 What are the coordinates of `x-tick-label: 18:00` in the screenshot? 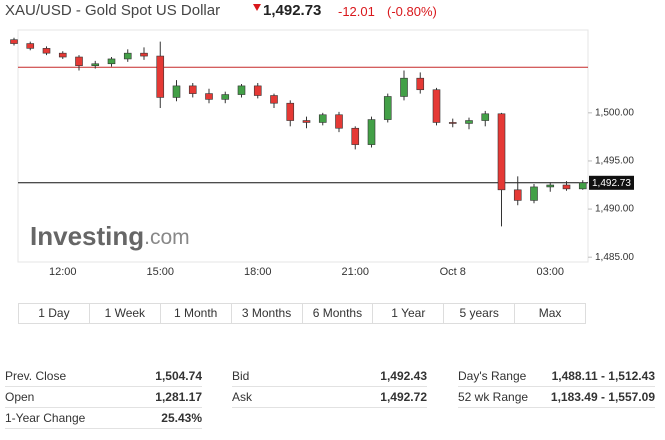 It's located at (258, 272).